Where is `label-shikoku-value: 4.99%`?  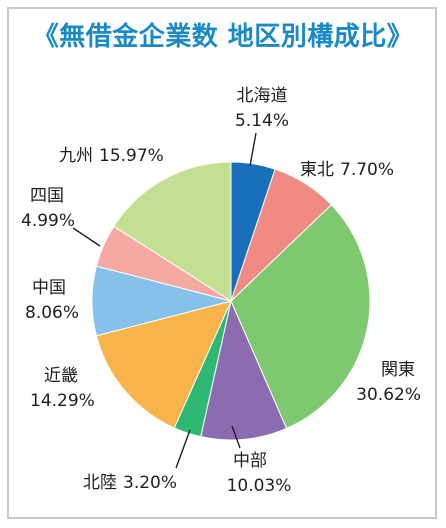 label-shikoku-value: 4.99% is located at coordinates (48, 221).